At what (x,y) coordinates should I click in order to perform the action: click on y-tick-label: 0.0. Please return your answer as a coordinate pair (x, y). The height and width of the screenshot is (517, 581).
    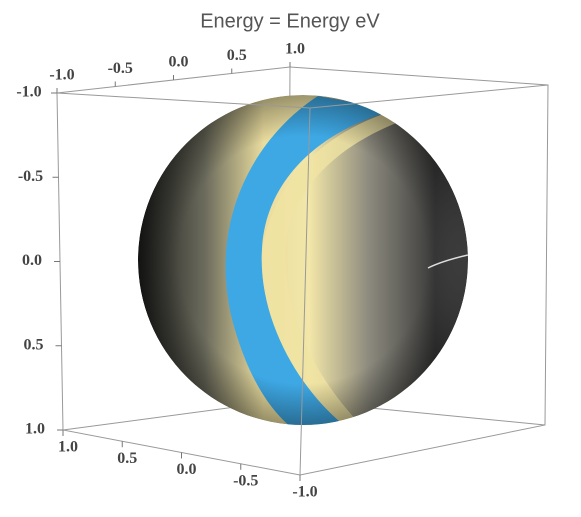
    Looking at the image, I should click on (32, 260).